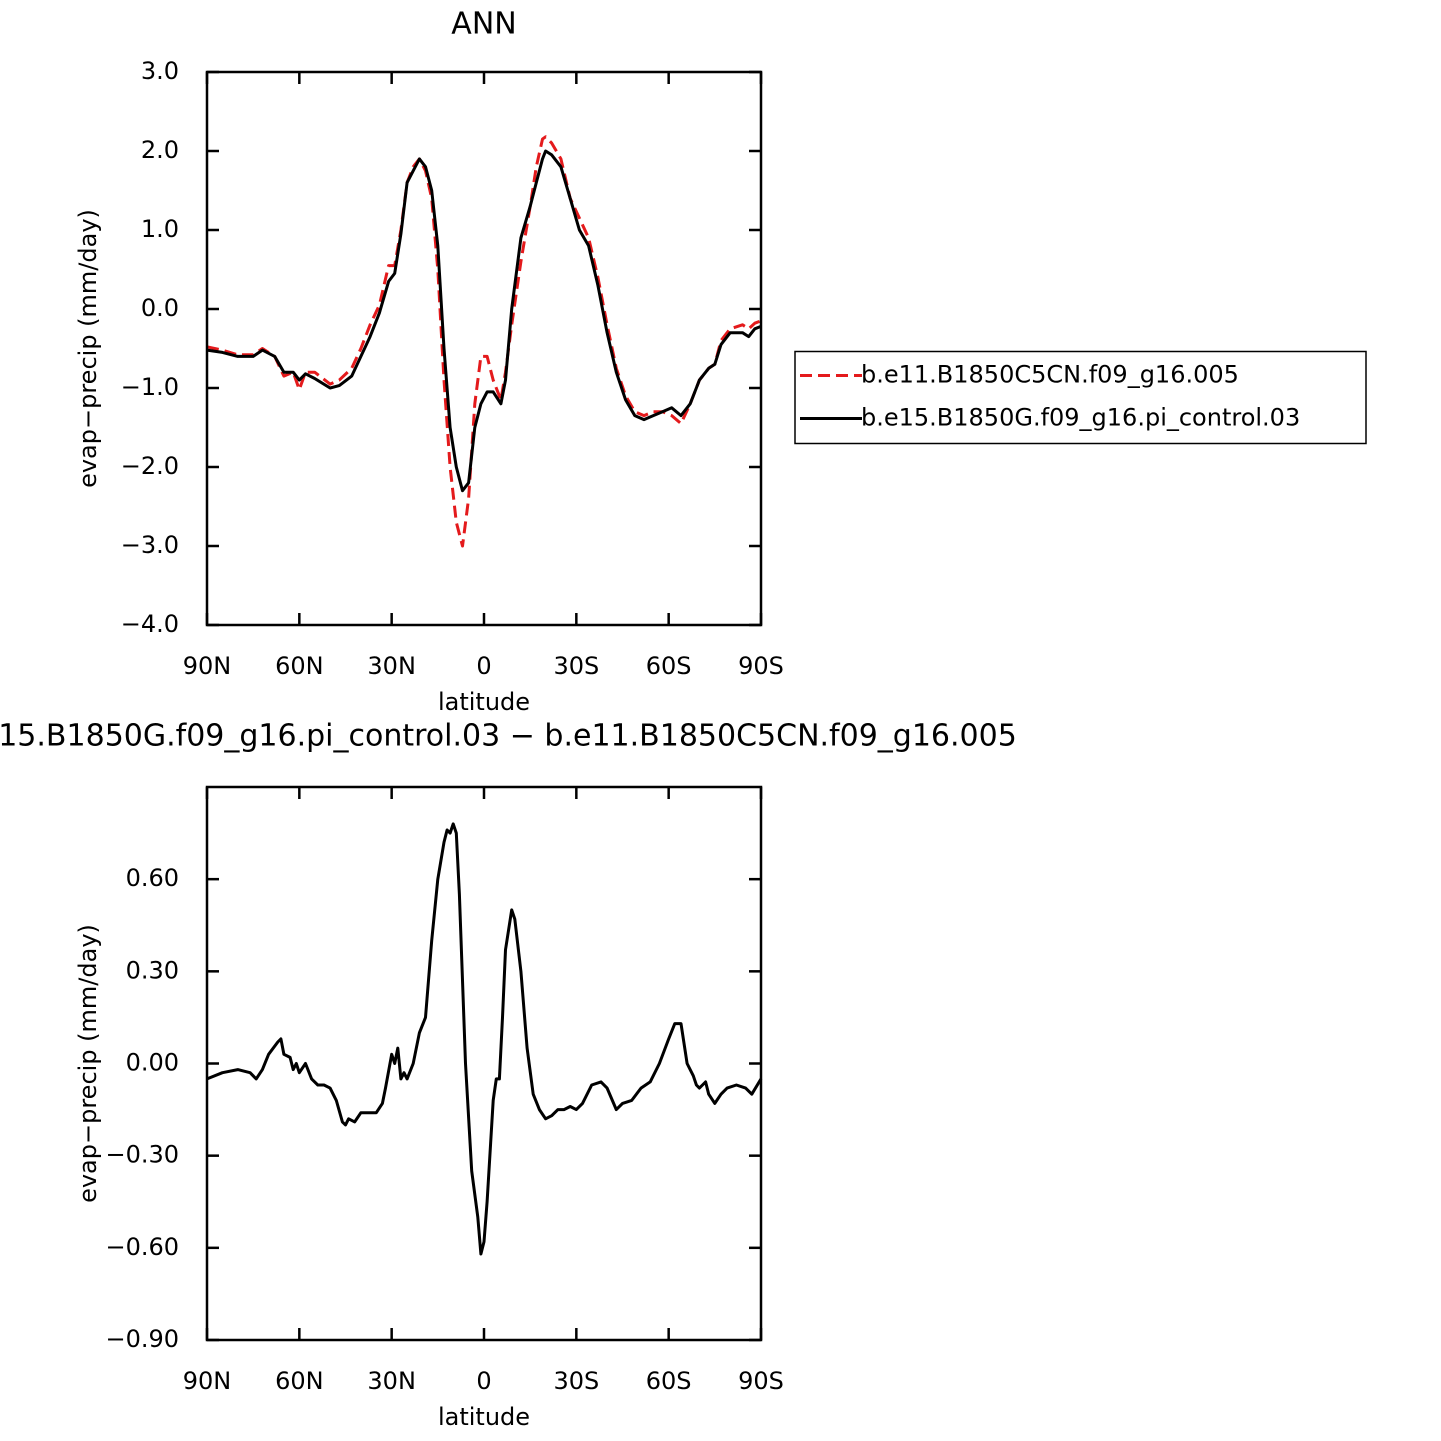 This screenshot has height=1441, width=1441. What do you see at coordinates (150, 545) in the screenshot?
I see `y-tick-label: −3.0` at bounding box center [150, 545].